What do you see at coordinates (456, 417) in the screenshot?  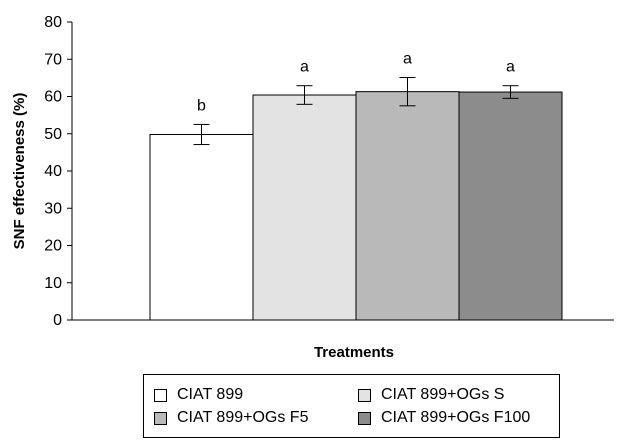 I see `legend-label: CIAT 899+OGs F100` at bounding box center [456, 417].